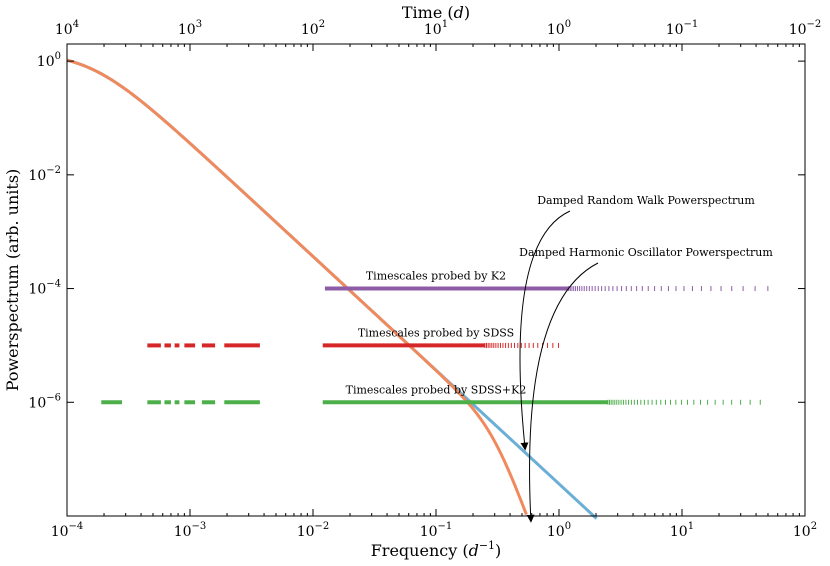 This screenshot has width=830, height=566. I want to click on top-axis-title: Time (d), so click(436, 12).